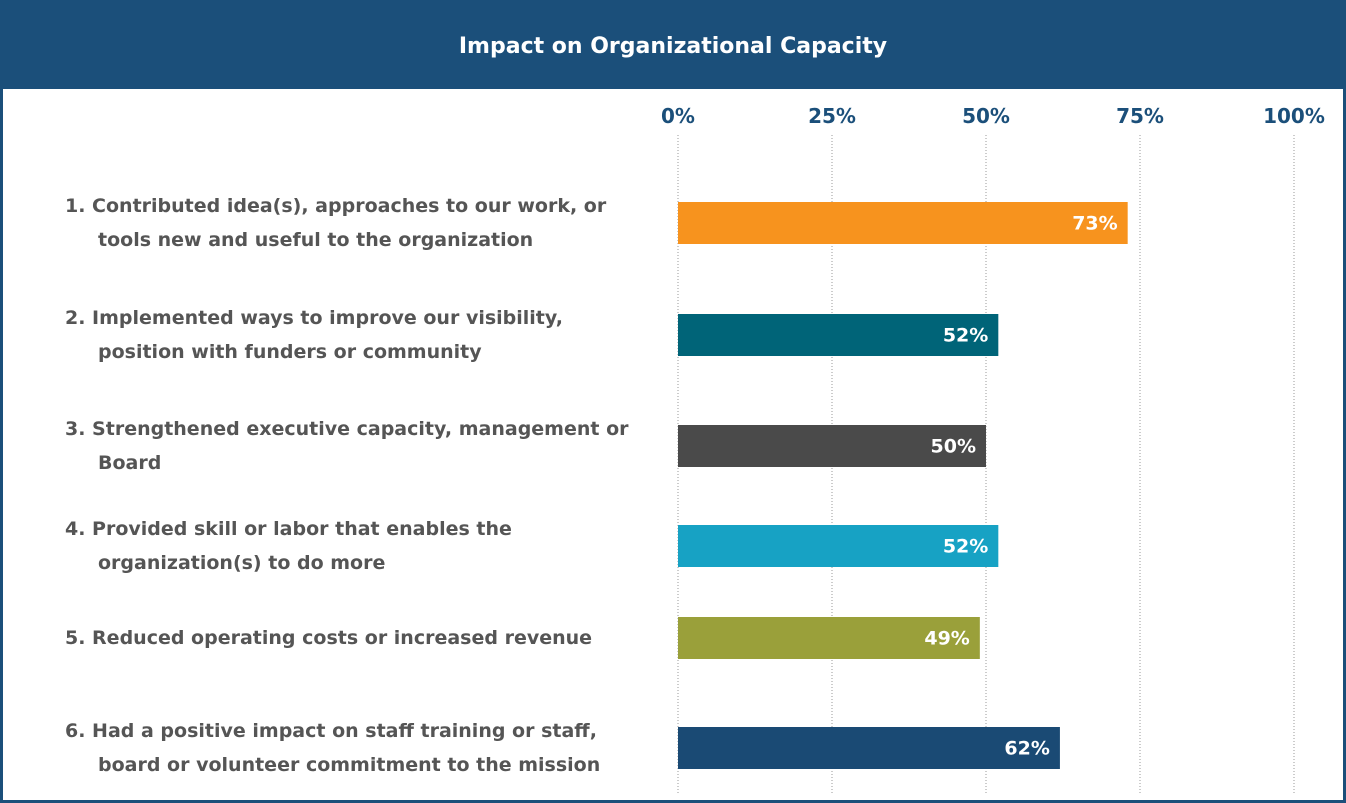  I want to click on data-label: 50%, so click(953, 447).